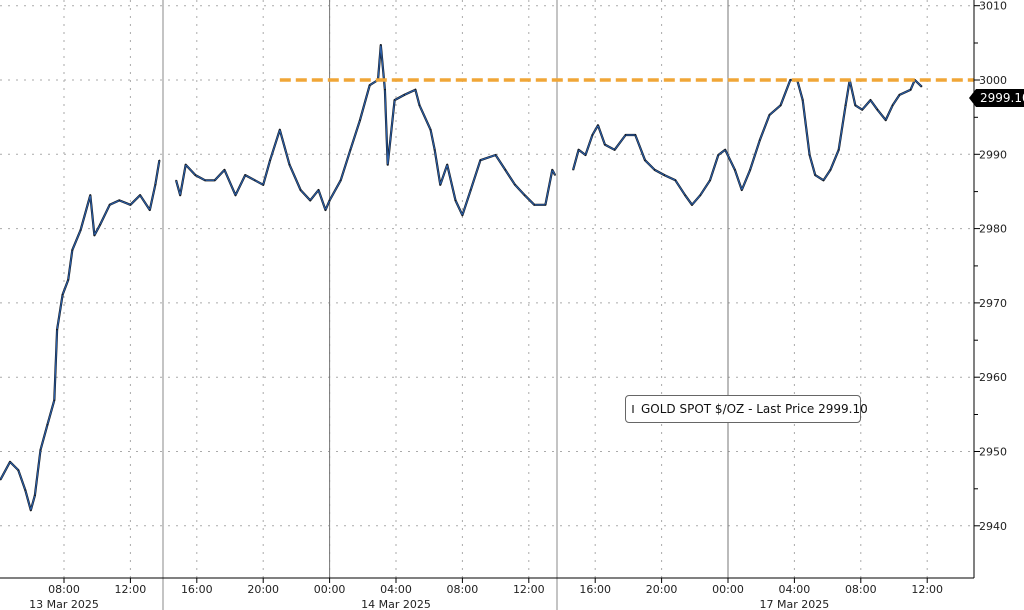 The height and width of the screenshot is (610, 1024). I want to click on last-price-tag: 2999.10, so click(996, 98).